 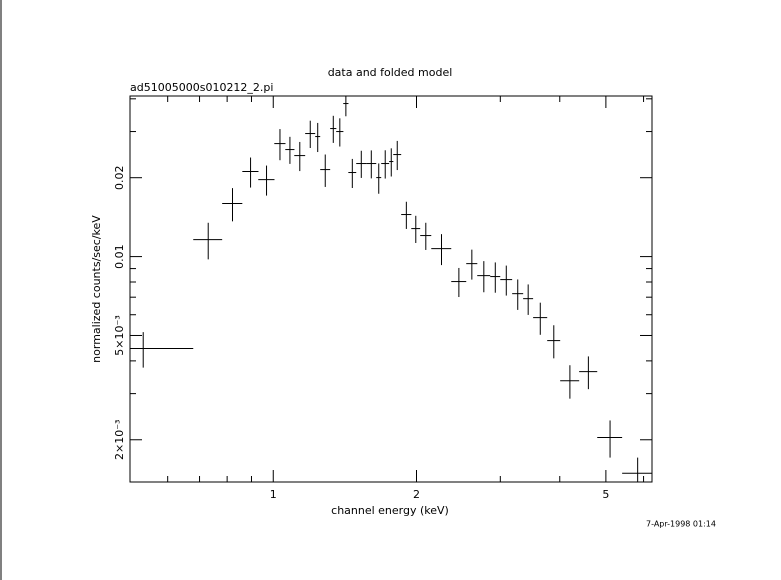 I want to click on x-tick-label: 1, so click(x=273, y=494).